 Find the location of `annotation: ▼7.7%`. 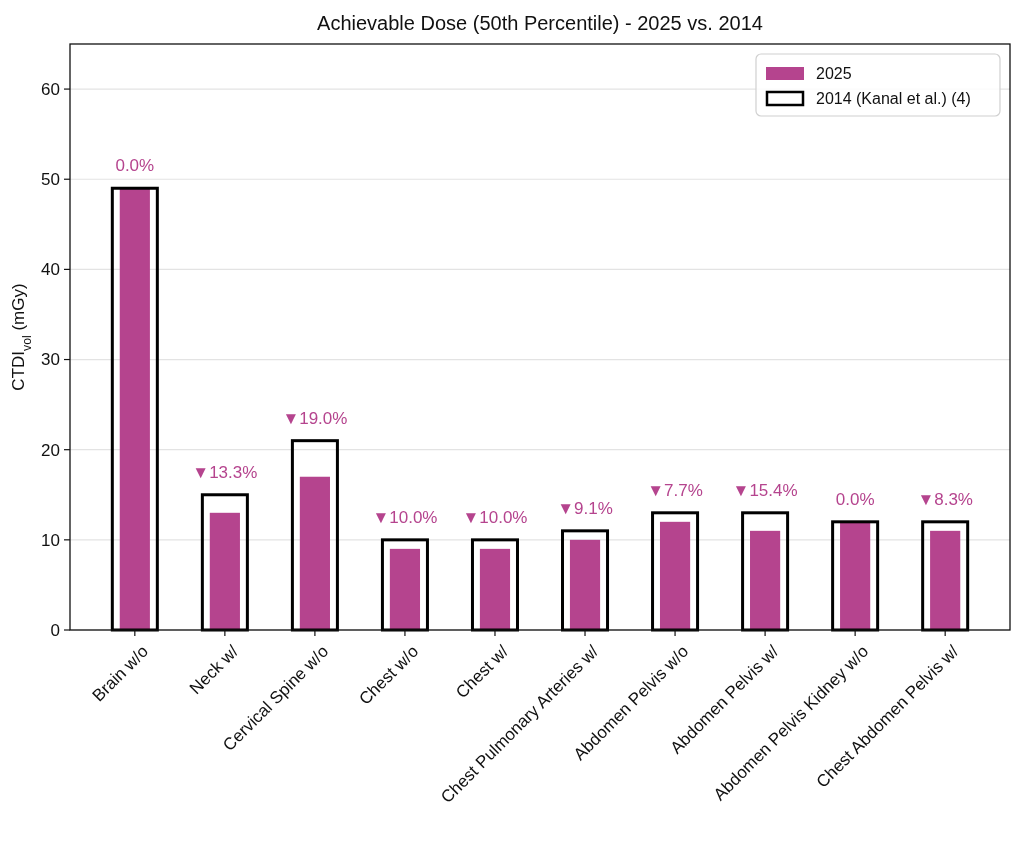

annotation: ▼7.7% is located at coordinates (675, 490).